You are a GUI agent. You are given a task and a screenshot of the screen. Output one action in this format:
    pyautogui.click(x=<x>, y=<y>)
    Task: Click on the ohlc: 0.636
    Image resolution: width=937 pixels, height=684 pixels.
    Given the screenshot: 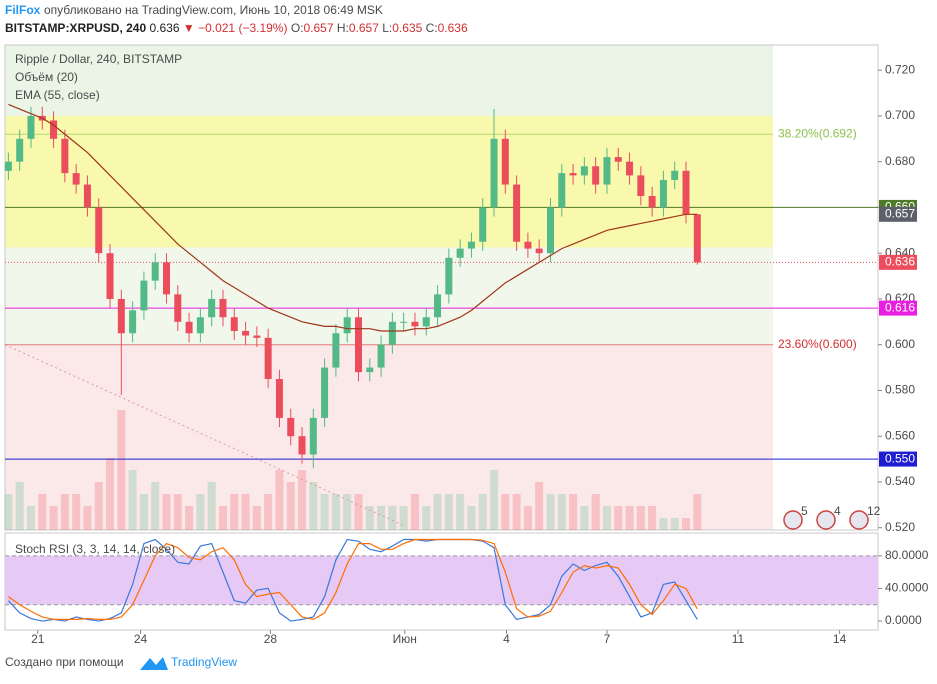 What is the action you would take?
    pyautogui.click(x=453, y=28)
    